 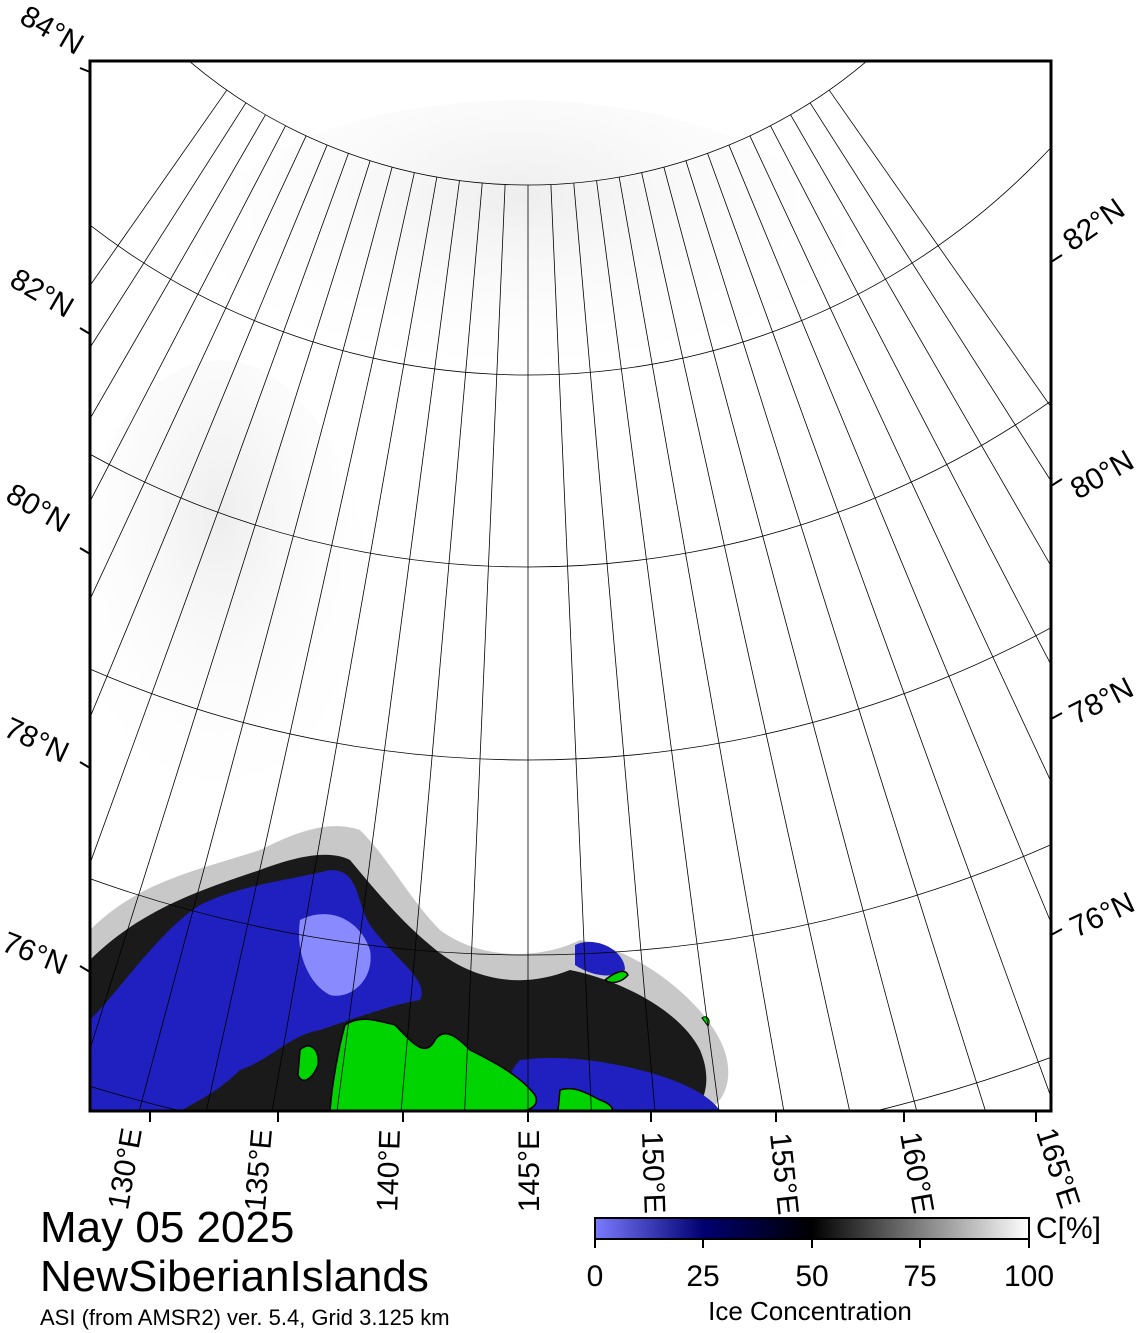 I want to click on lat-label-left: 84°N, so click(x=52, y=31).